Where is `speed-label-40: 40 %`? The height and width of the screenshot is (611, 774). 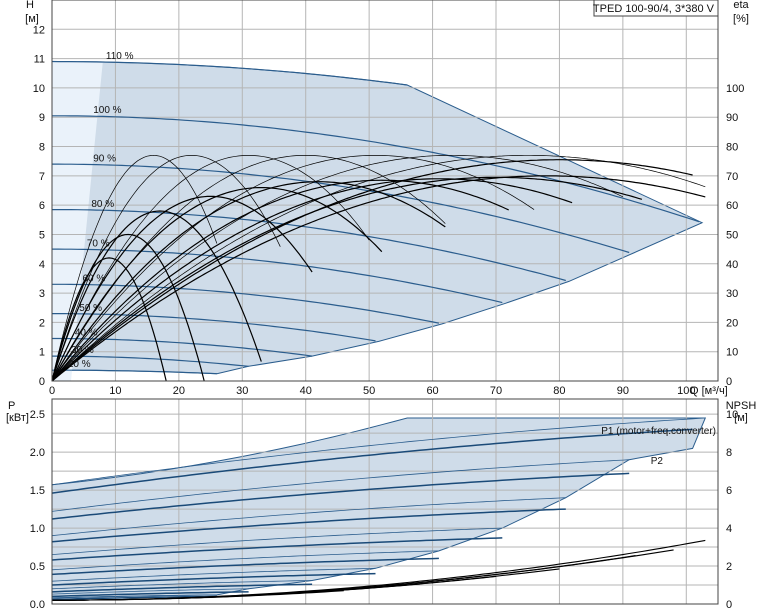
speed-label-40: 40 % is located at coordinates (86, 333).